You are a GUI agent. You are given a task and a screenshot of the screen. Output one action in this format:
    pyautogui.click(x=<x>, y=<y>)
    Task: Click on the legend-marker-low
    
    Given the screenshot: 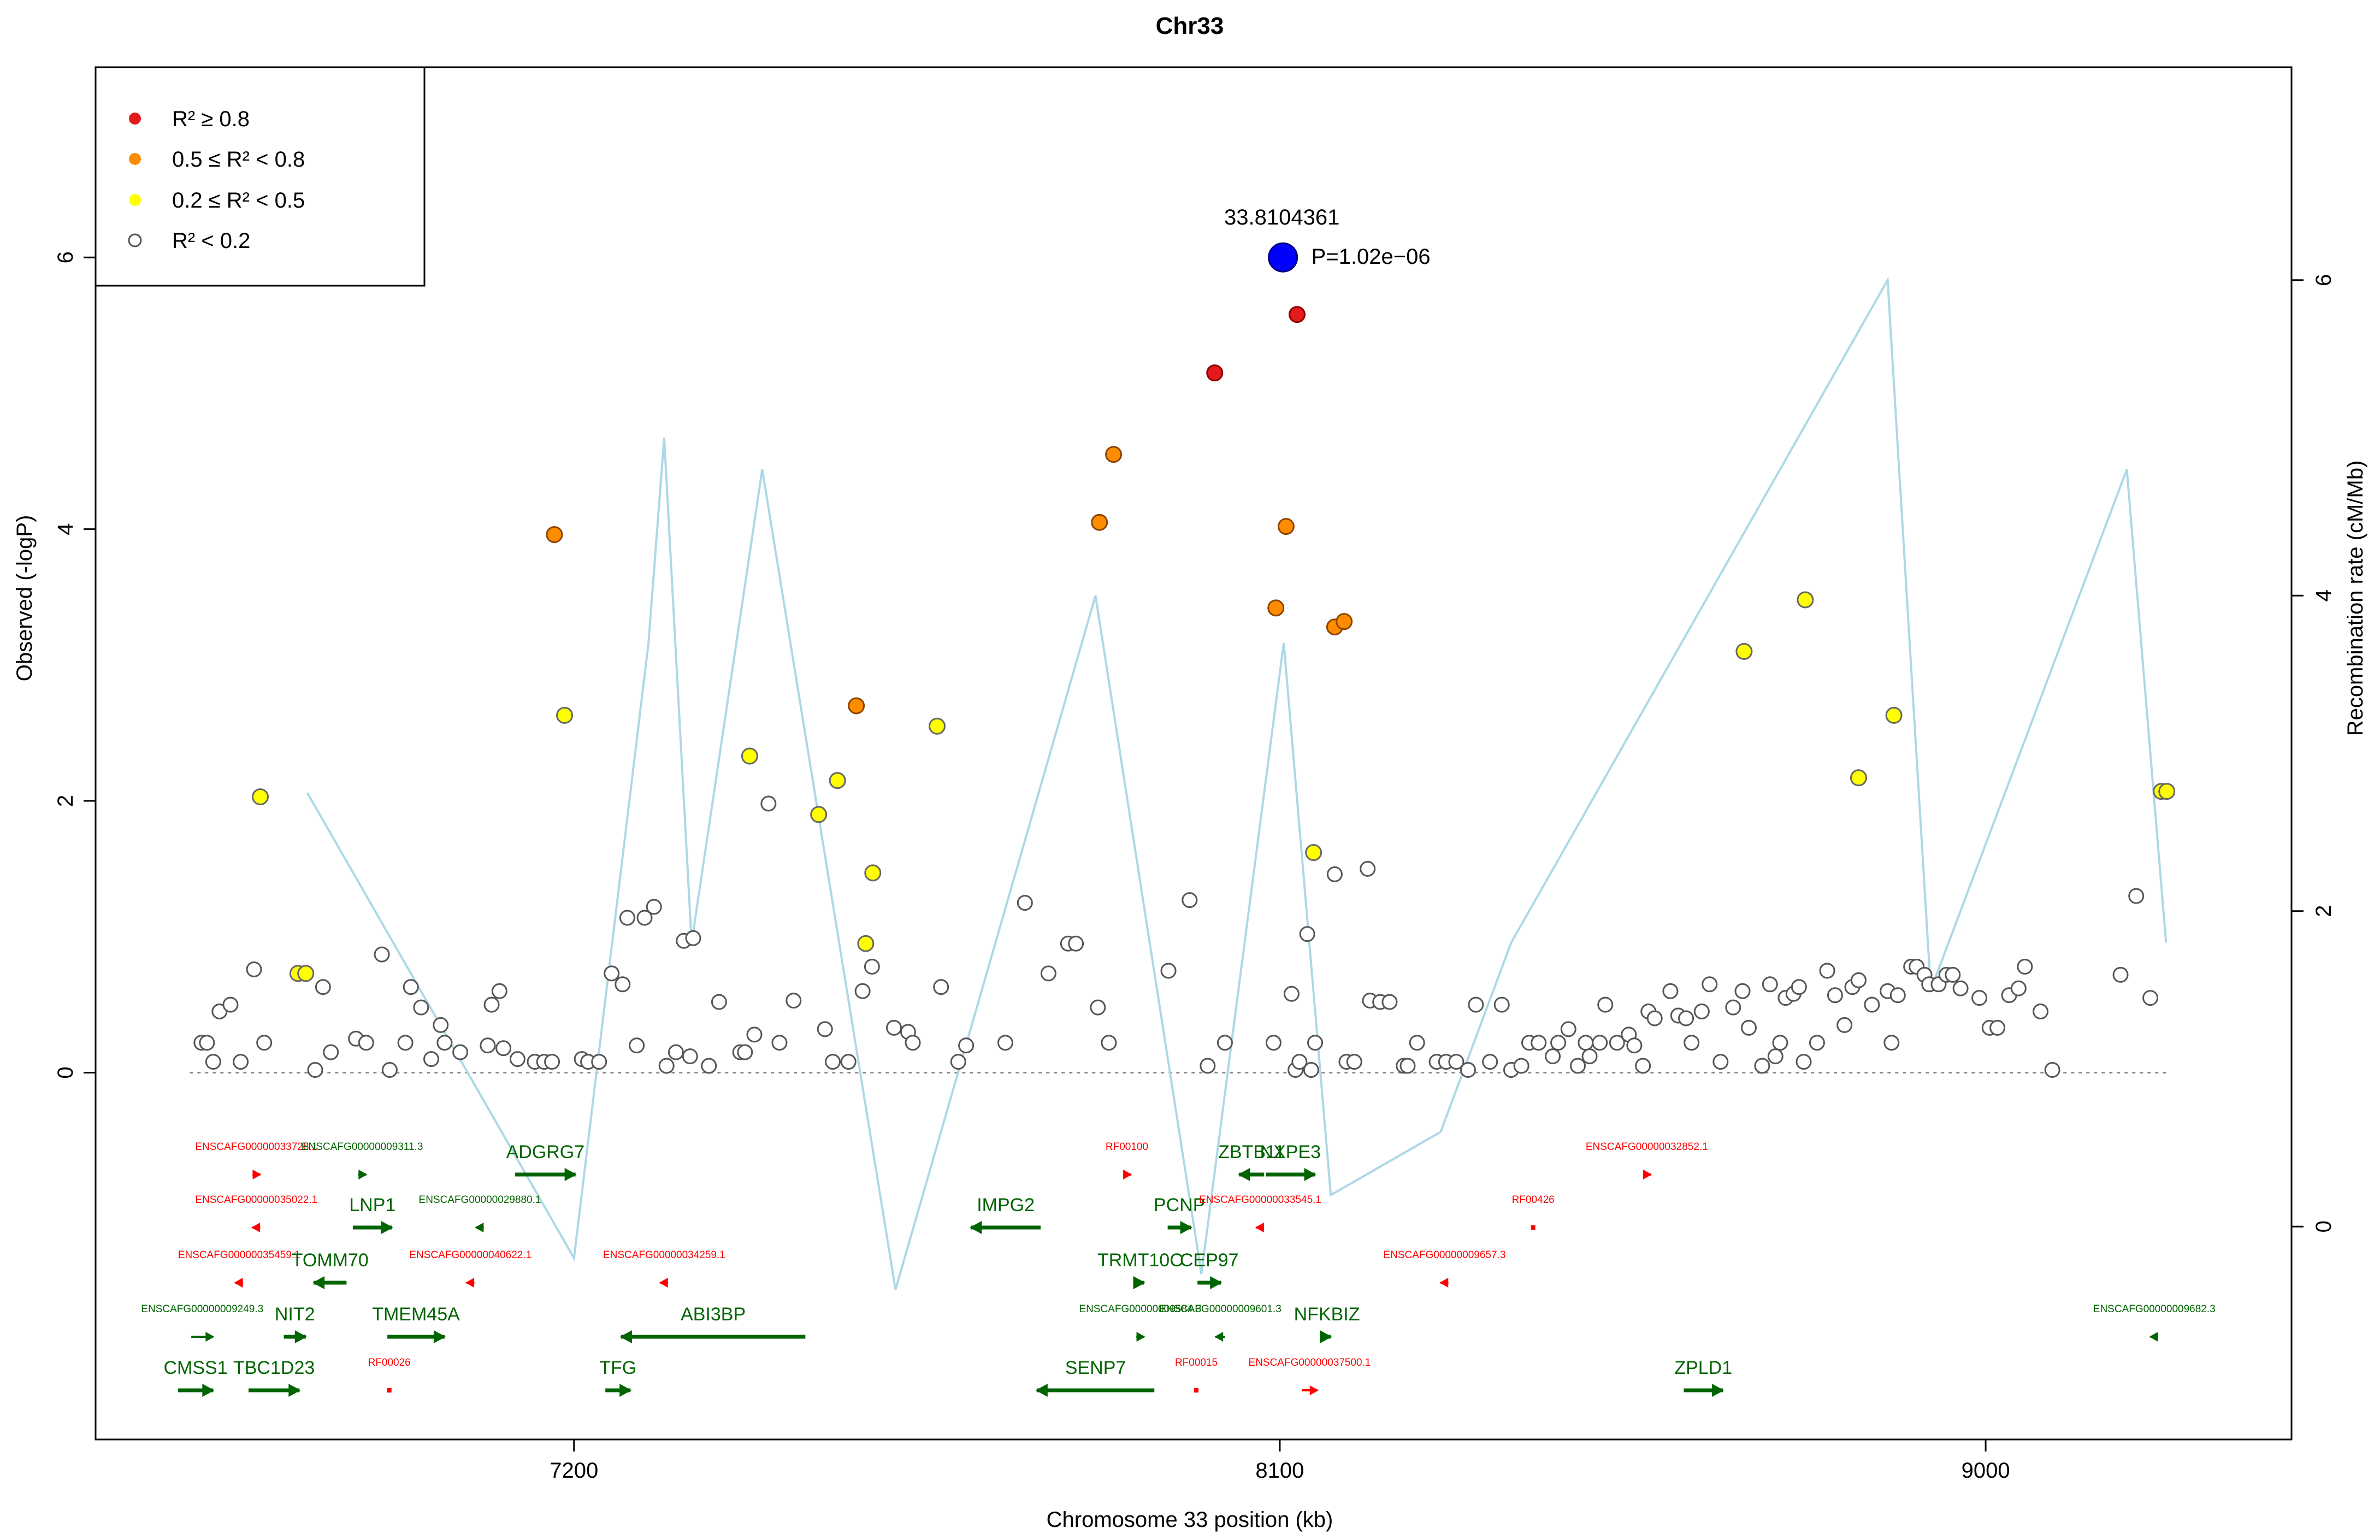 What is the action you would take?
    pyautogui.click(x=135, y=200)
    